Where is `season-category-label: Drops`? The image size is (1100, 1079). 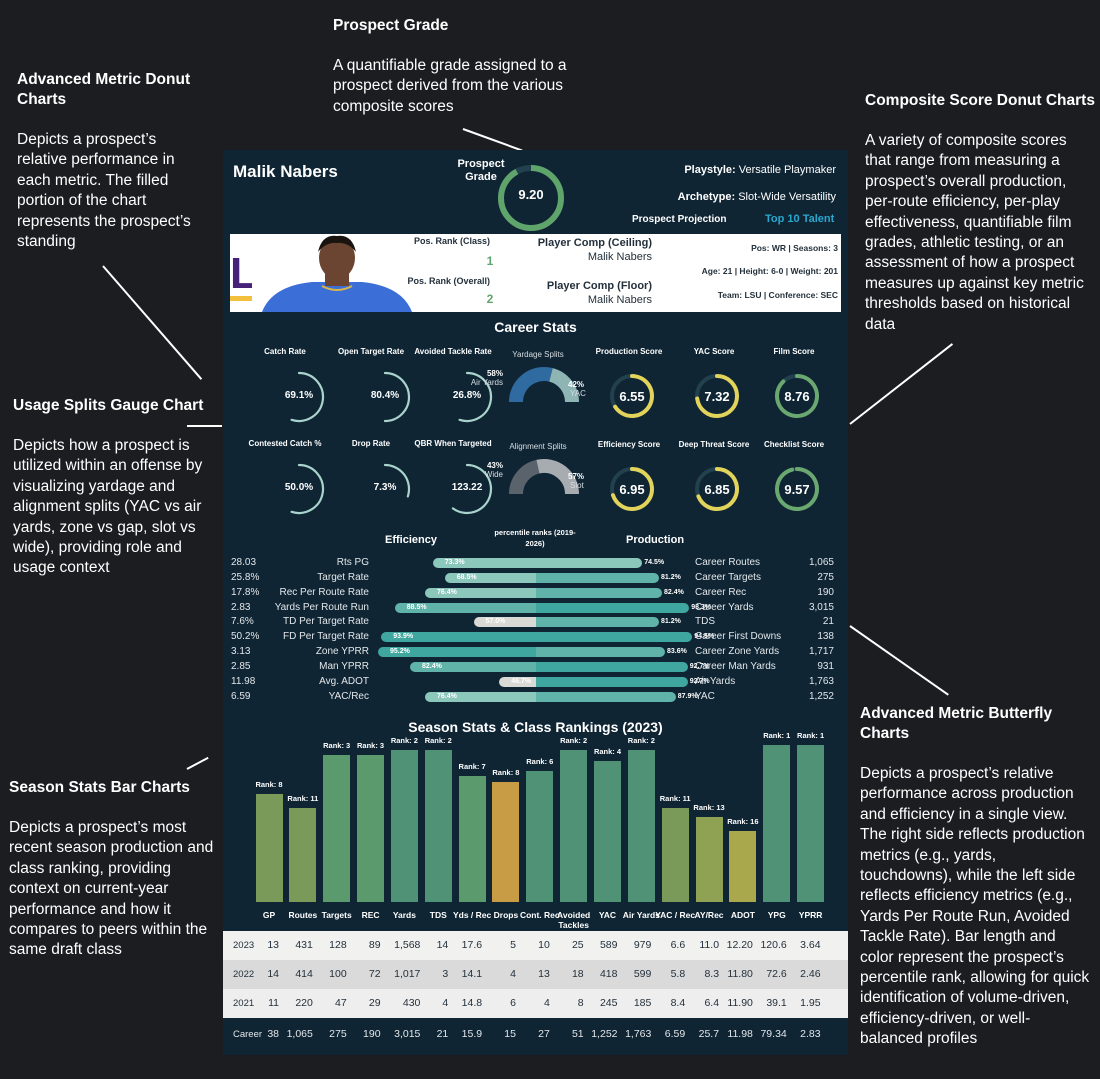
season-category-label: Drops is located at coordinates (506, 915).